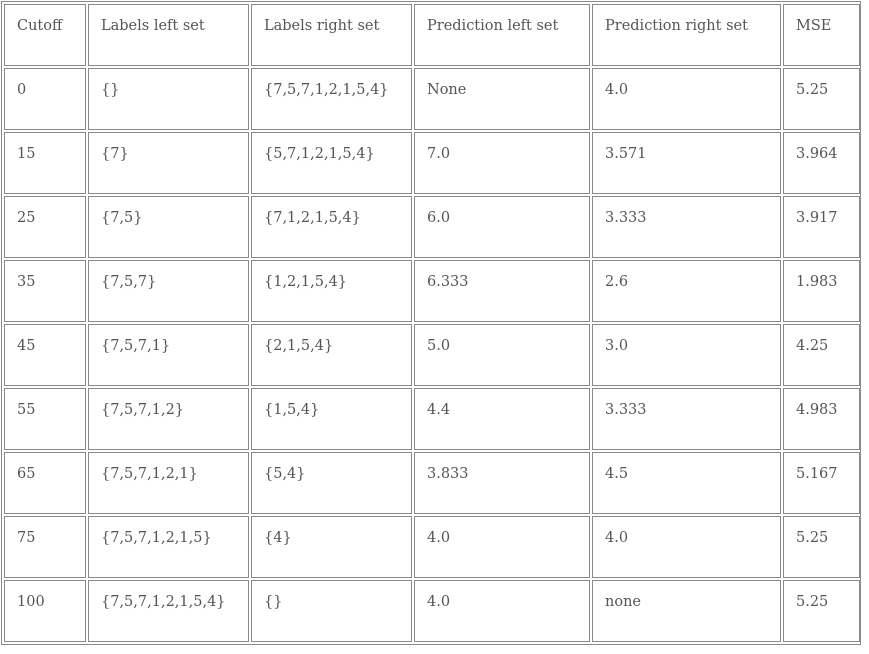 The image size is (869, 654). I want to click on cell-labels-left: {7,5}, so click(168, 227).